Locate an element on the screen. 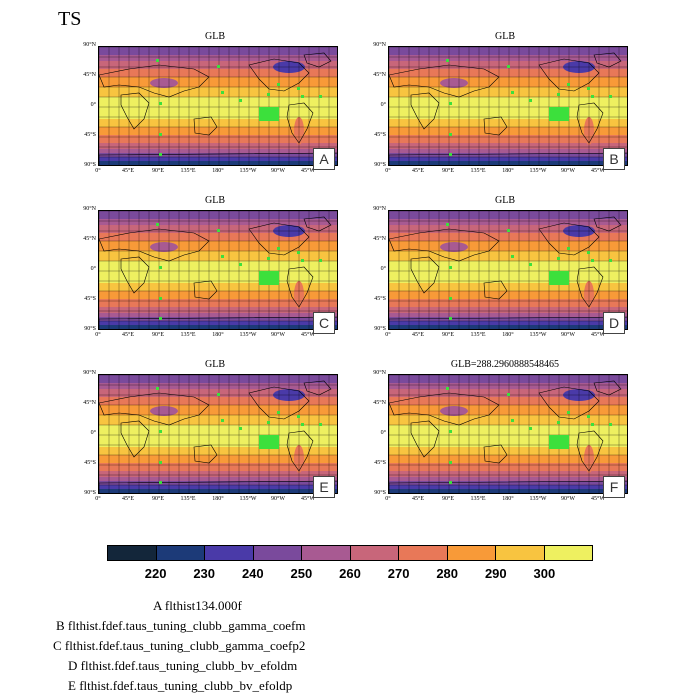  colorbar-tick-label: 250 is located at coordinates (301, 573).